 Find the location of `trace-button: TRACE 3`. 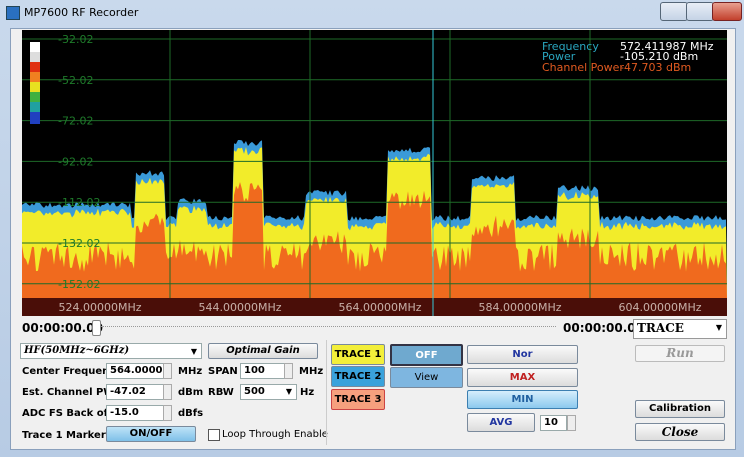

trace-button: TRACE 3 is located at coordinates (358, 399).